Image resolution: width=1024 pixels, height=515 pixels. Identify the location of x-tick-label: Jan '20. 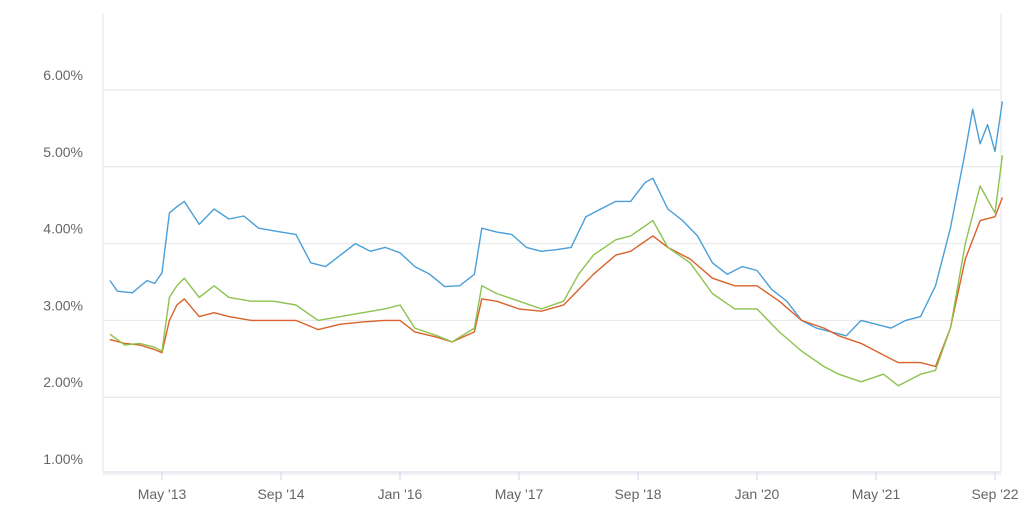
(757, 494).